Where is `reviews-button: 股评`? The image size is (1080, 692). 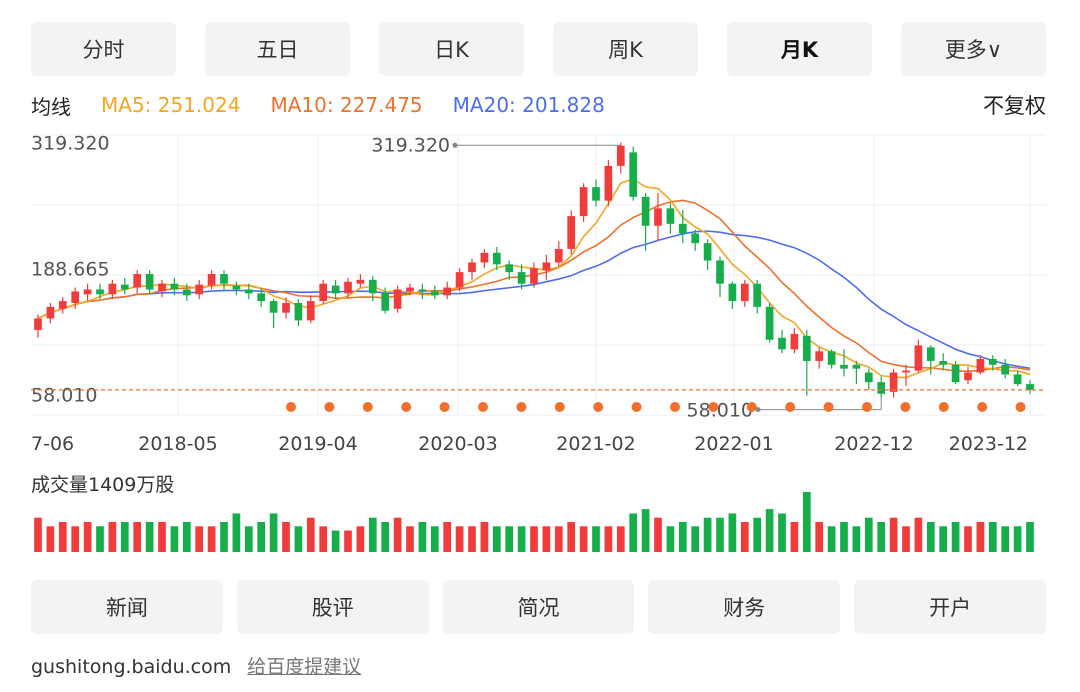
reviews-button: 股评 is located at coordinates (332, 607).